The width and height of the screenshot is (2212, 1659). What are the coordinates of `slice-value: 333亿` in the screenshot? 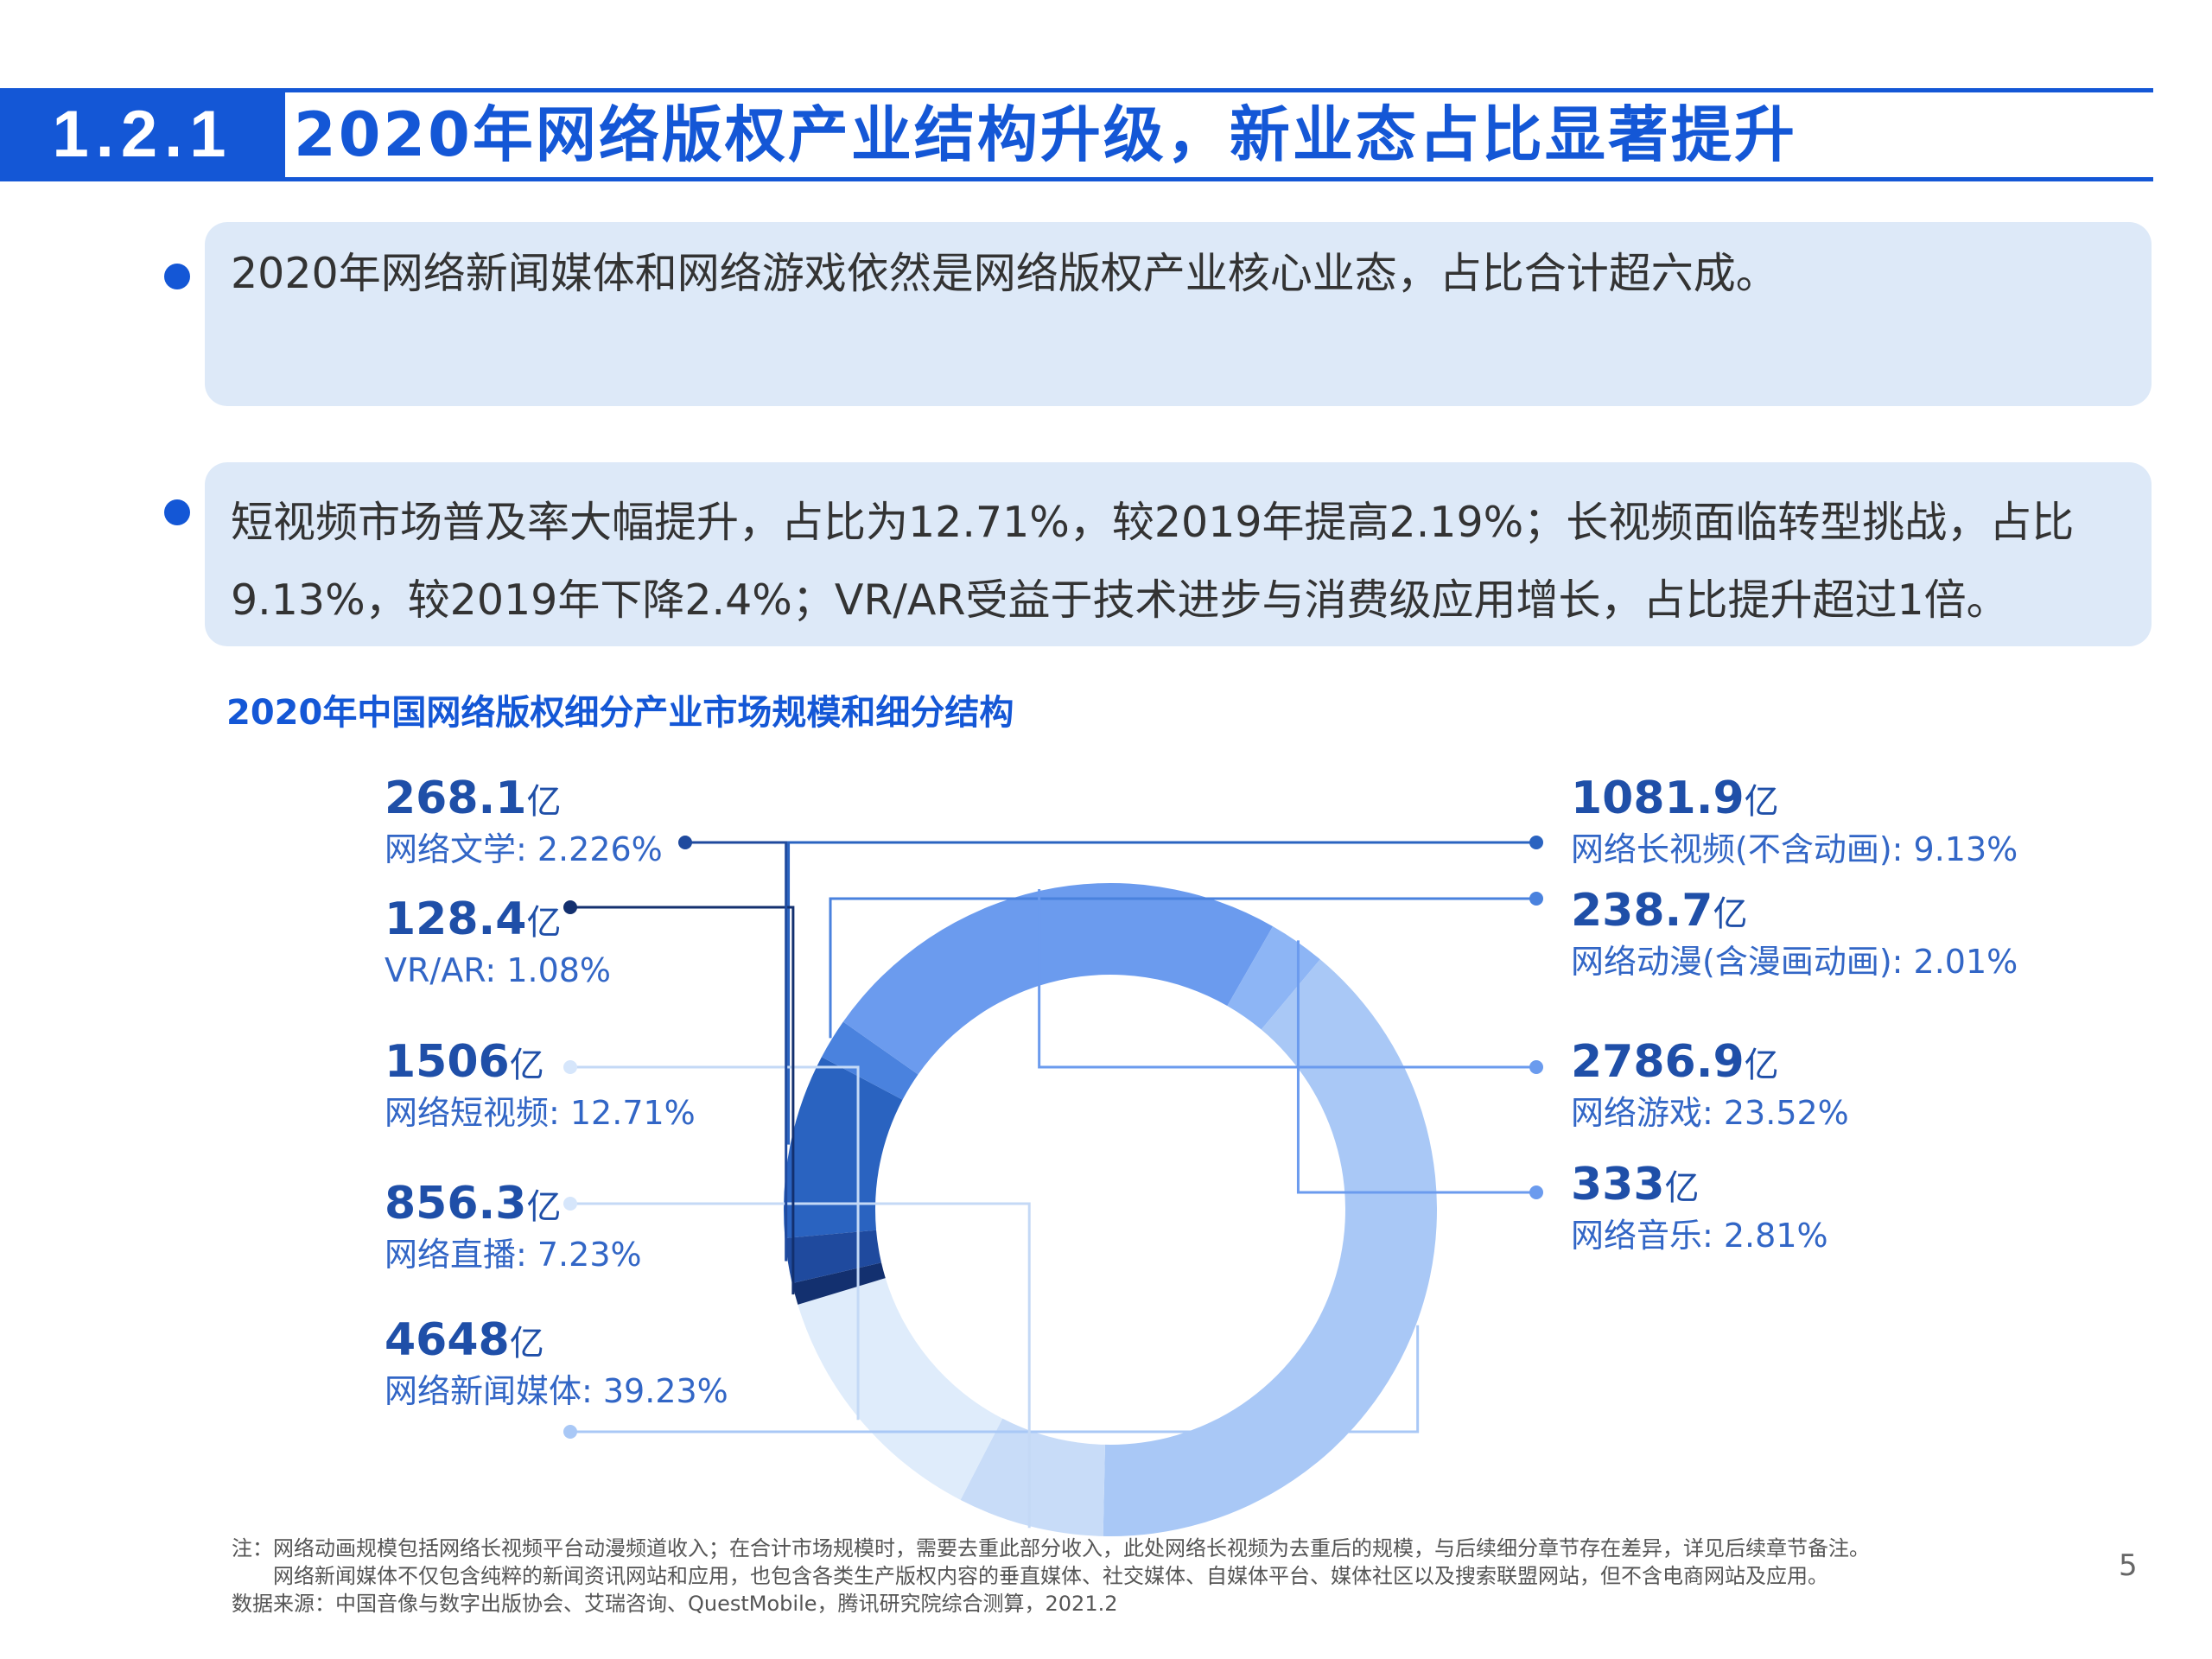 It's located at (1699, 1186).